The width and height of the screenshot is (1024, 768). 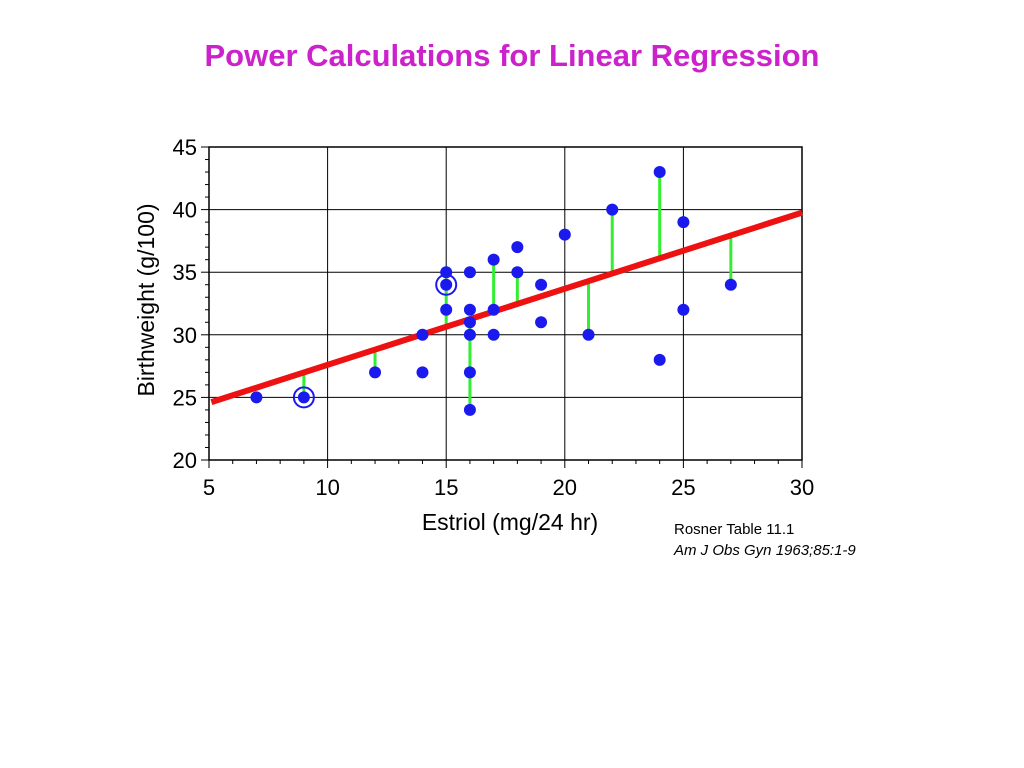 I want to click on y-tick-label: 25, so click(x=185, y=397).